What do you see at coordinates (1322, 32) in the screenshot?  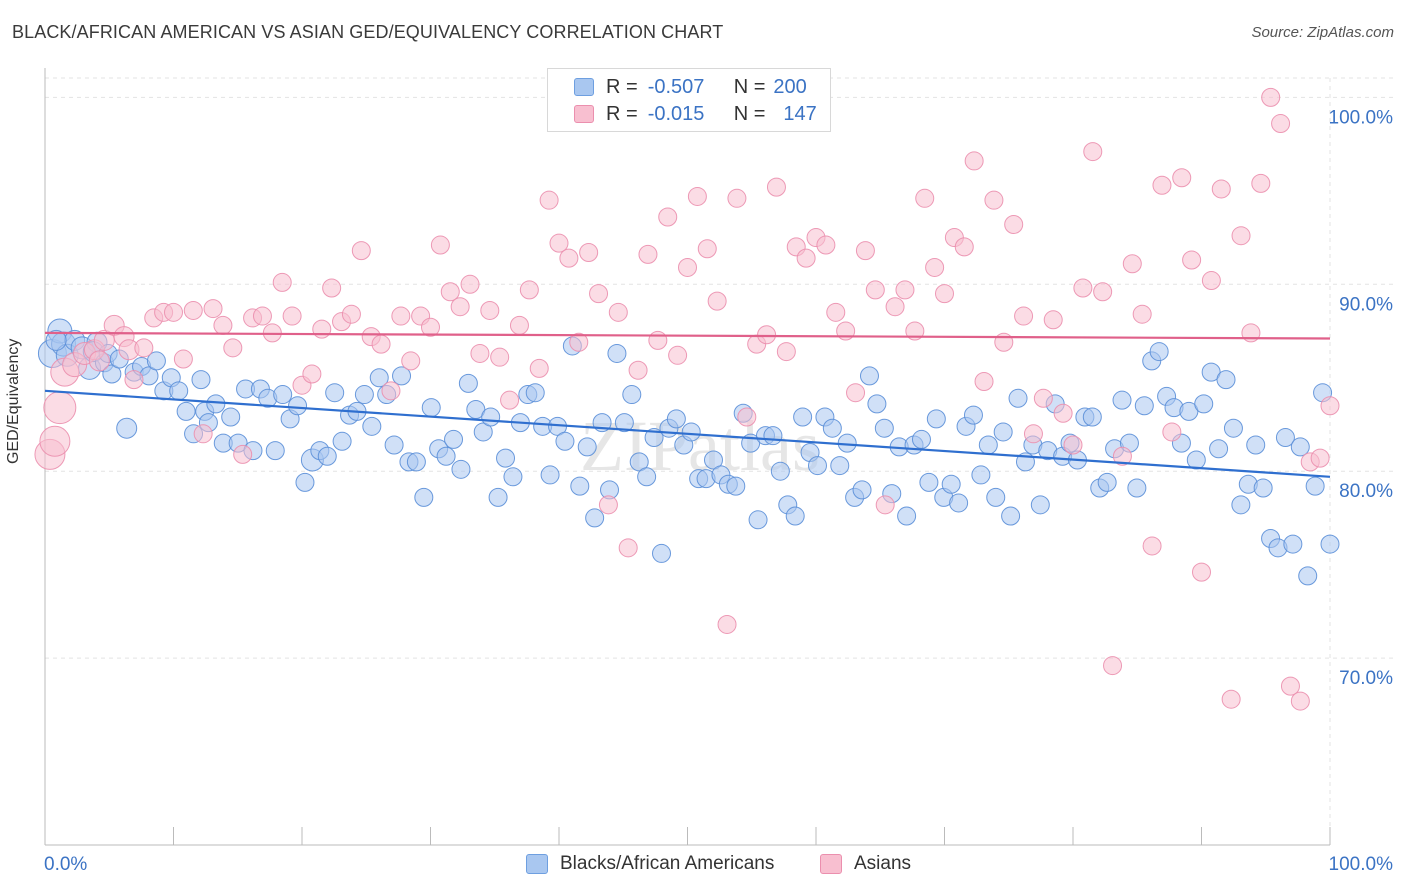 I see `source-label: Source: ZipAtlas.com` at bounding box center [1322, 32].